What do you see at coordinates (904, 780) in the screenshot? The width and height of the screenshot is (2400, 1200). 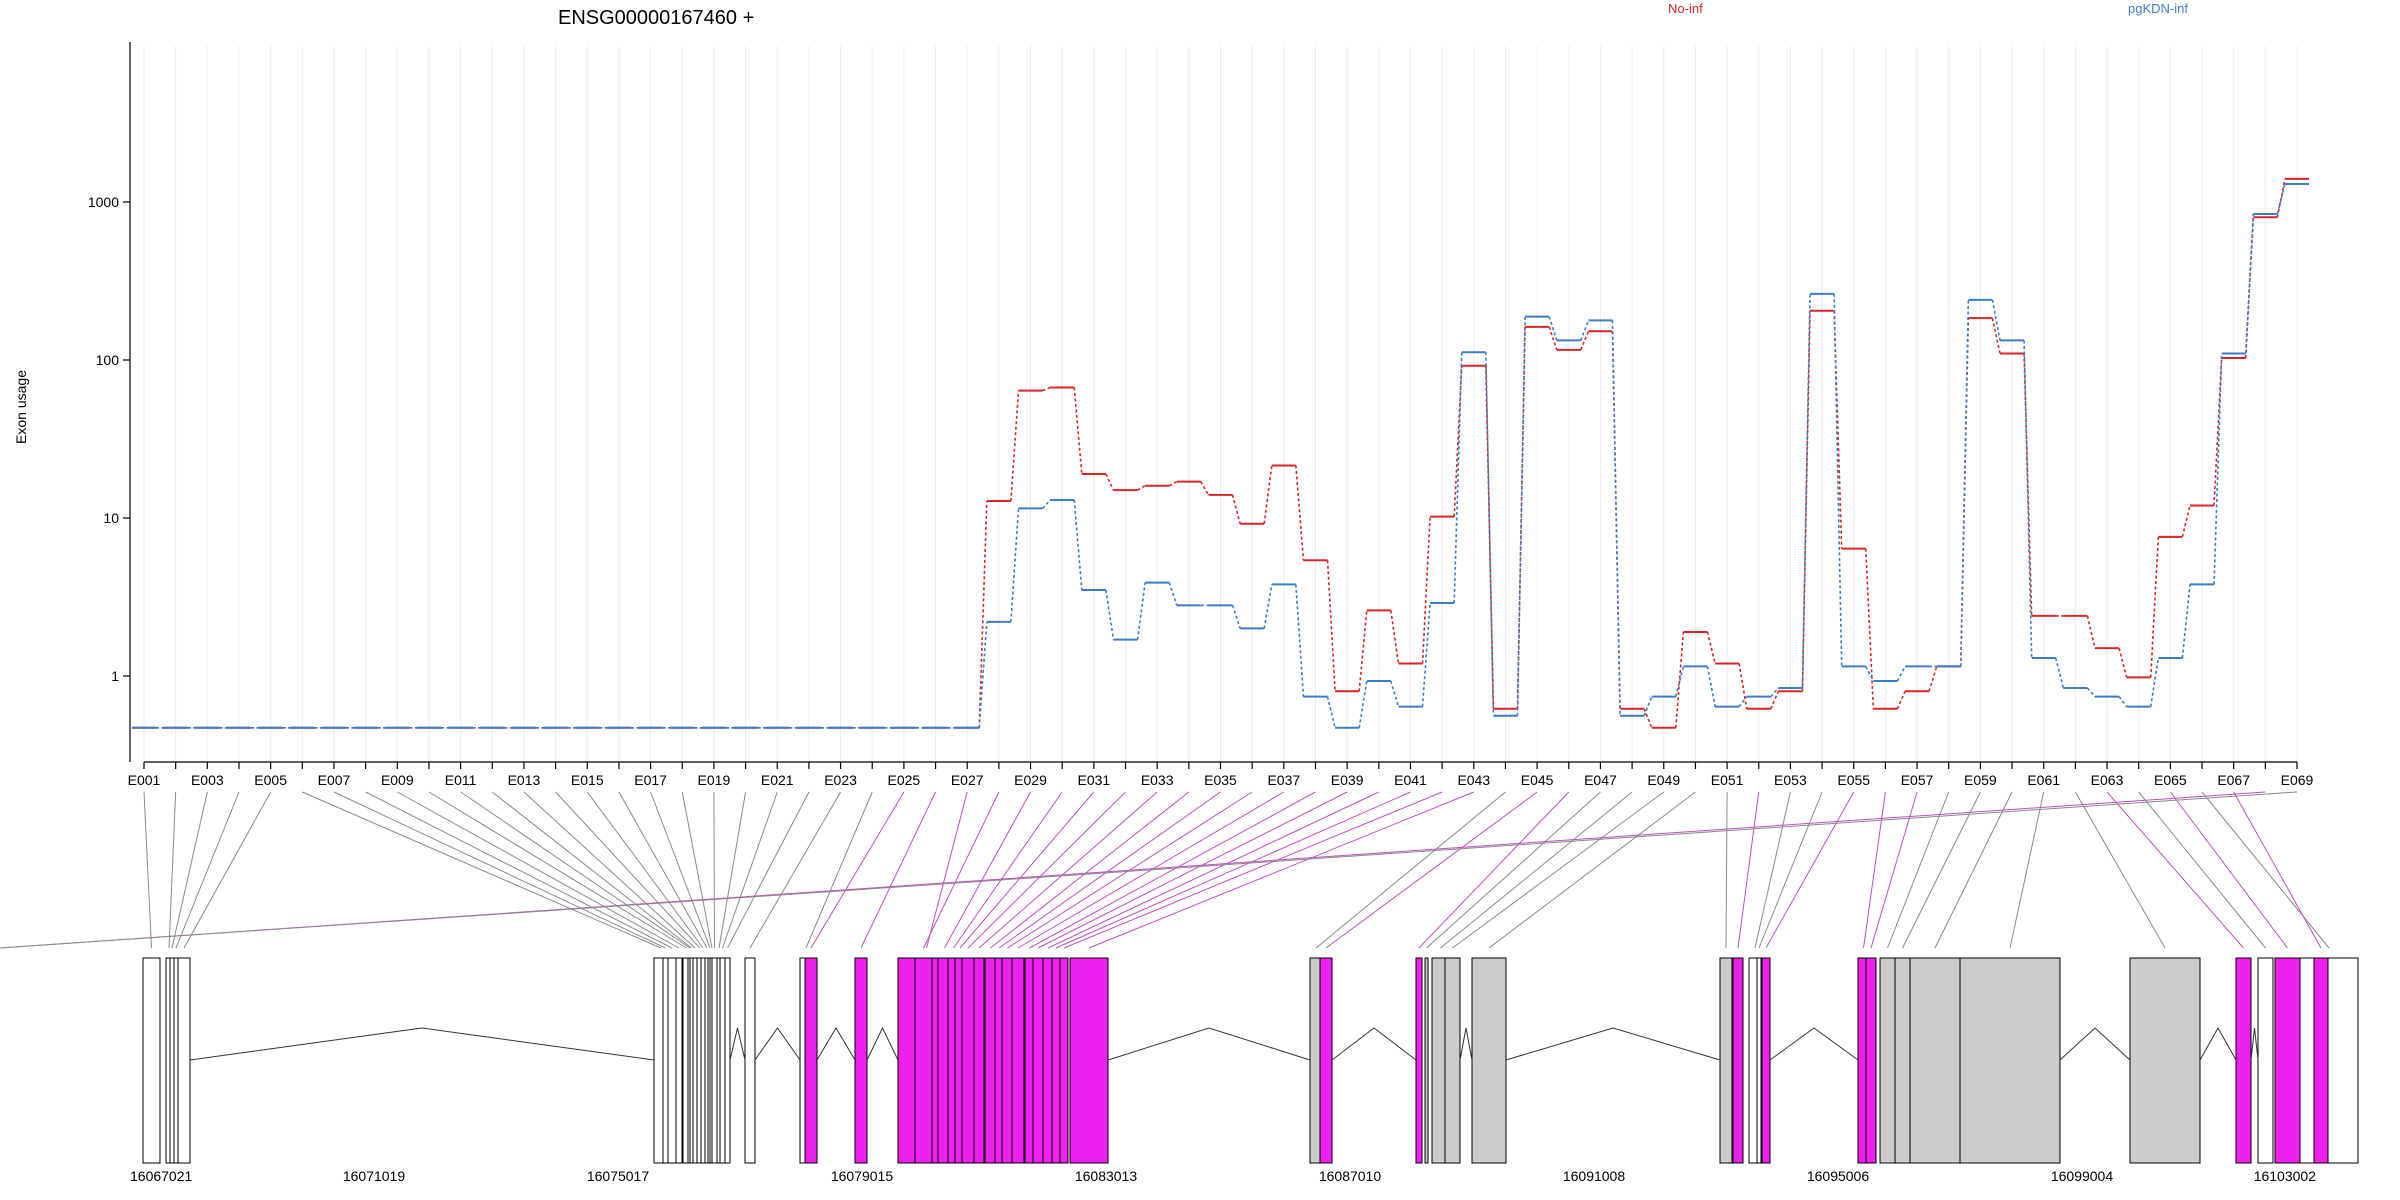 I see `x-tick-label: E025` at bounding box center [904, 780].